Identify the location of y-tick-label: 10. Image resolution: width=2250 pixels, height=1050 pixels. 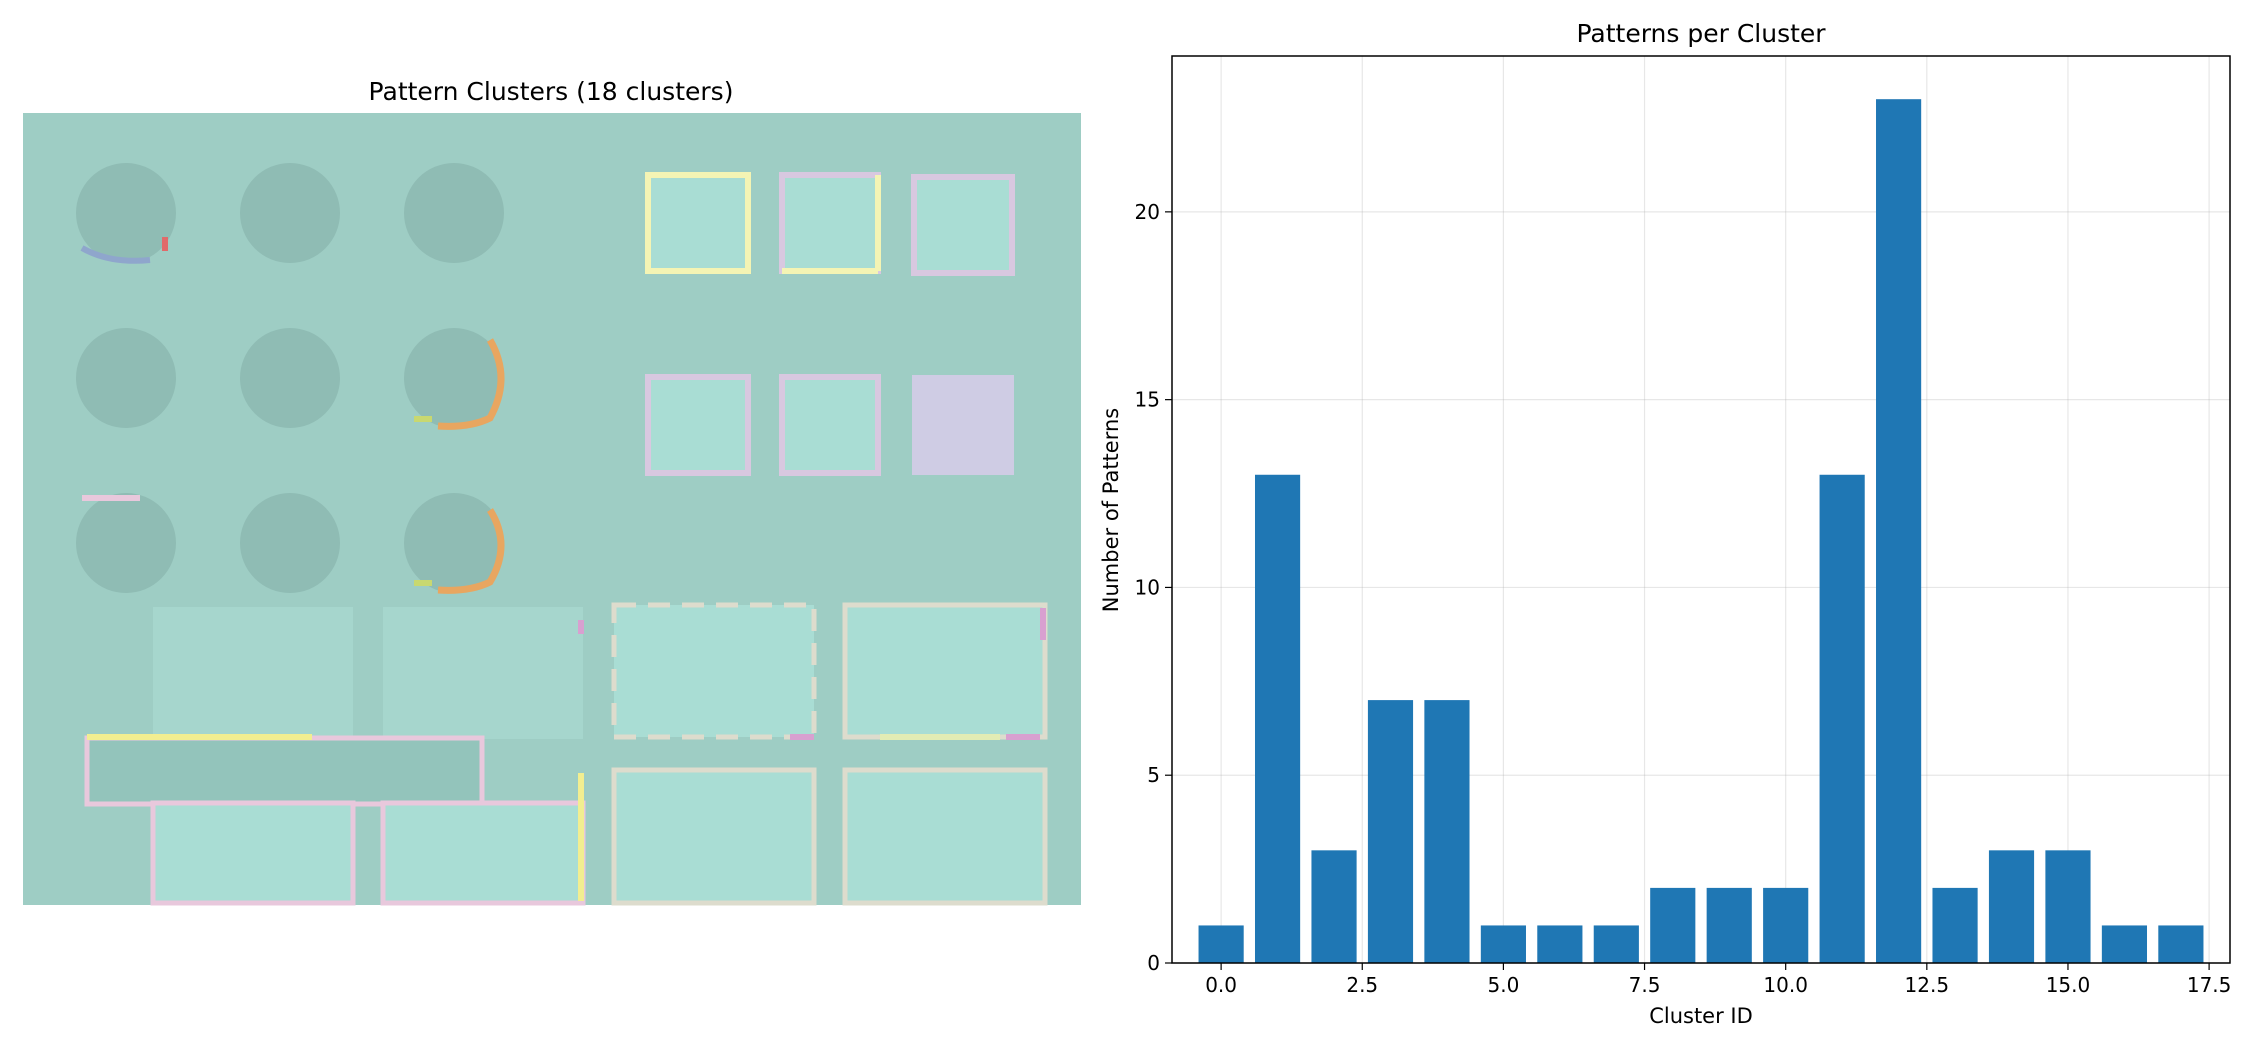
(1147, 587).